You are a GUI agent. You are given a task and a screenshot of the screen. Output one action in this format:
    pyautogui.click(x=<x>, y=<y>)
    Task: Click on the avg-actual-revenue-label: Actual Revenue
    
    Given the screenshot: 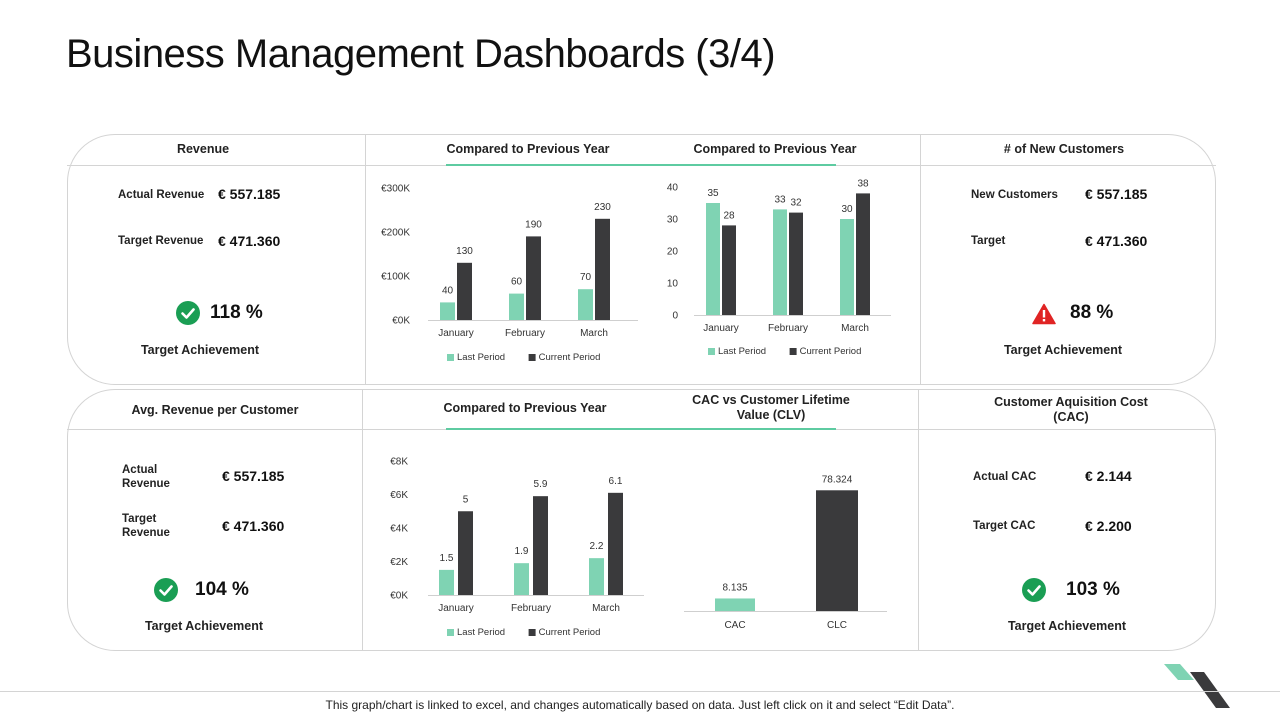 What is the action you would take?
    pyautogui.click(x=146, y=477)
    